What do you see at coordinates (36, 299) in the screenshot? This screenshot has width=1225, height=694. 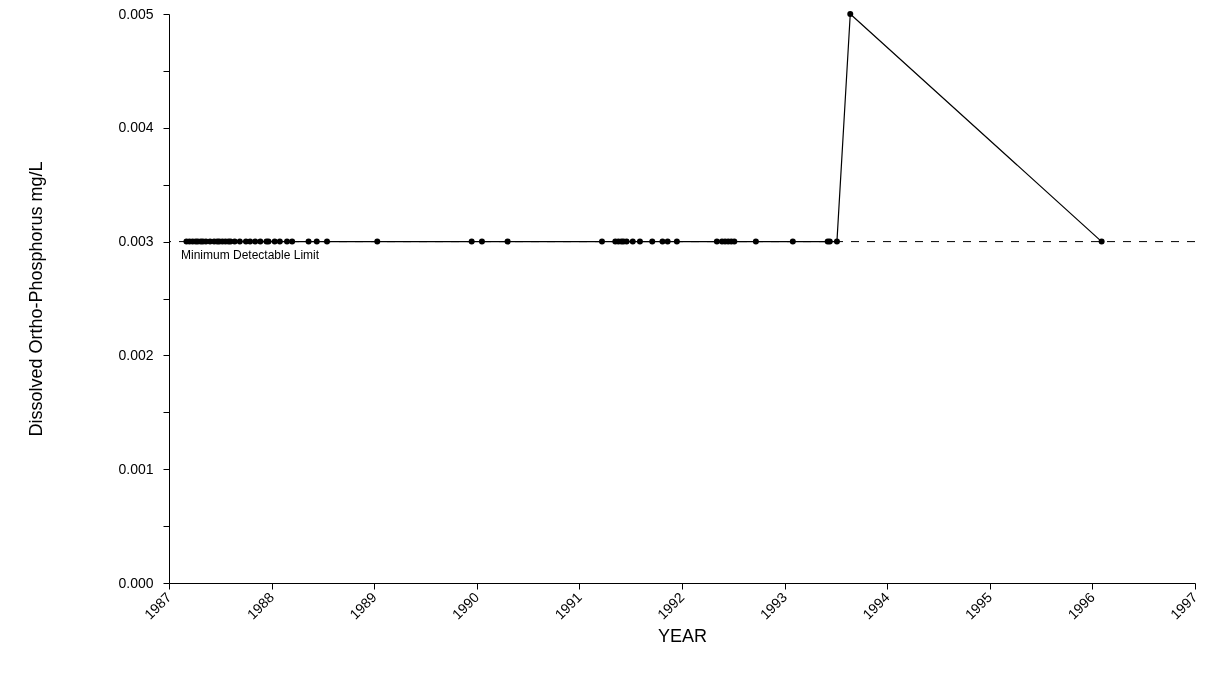 I see `y-axis-title: Dissolved Ortho-Phosphorus mg/L` at bounding box center [36, 299].